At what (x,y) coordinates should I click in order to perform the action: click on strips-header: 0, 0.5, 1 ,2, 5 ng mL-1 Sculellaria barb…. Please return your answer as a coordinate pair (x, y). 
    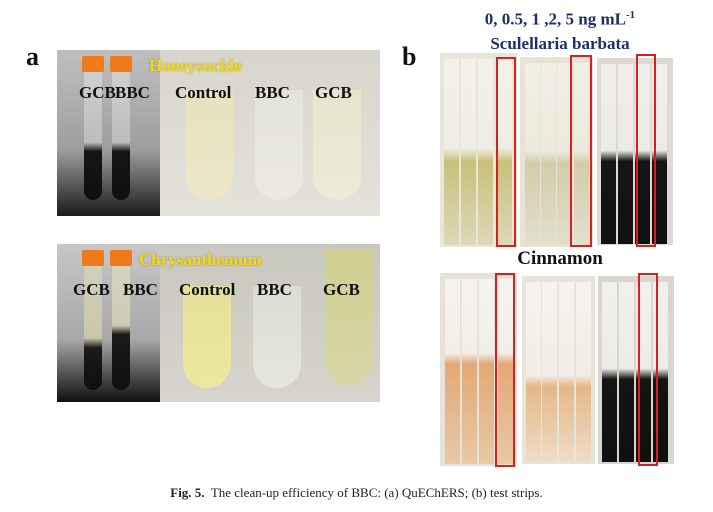
    Looking at the image, I should click on (560, 29).